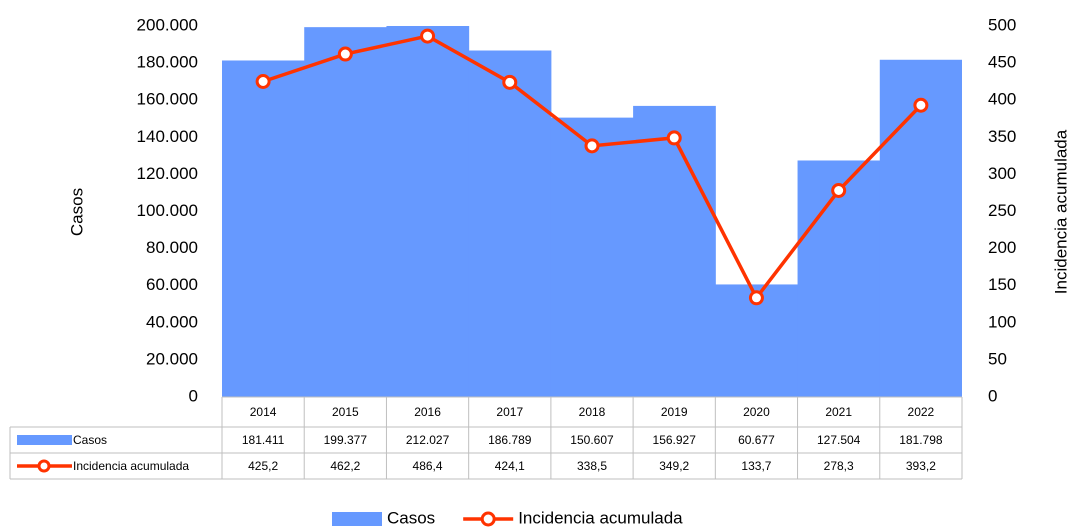 This screenshot has width=1072, height=527. Describe the element at coordinates (1002, 24) in the screenshot. I see `y2-tick-label: 500` at that location.